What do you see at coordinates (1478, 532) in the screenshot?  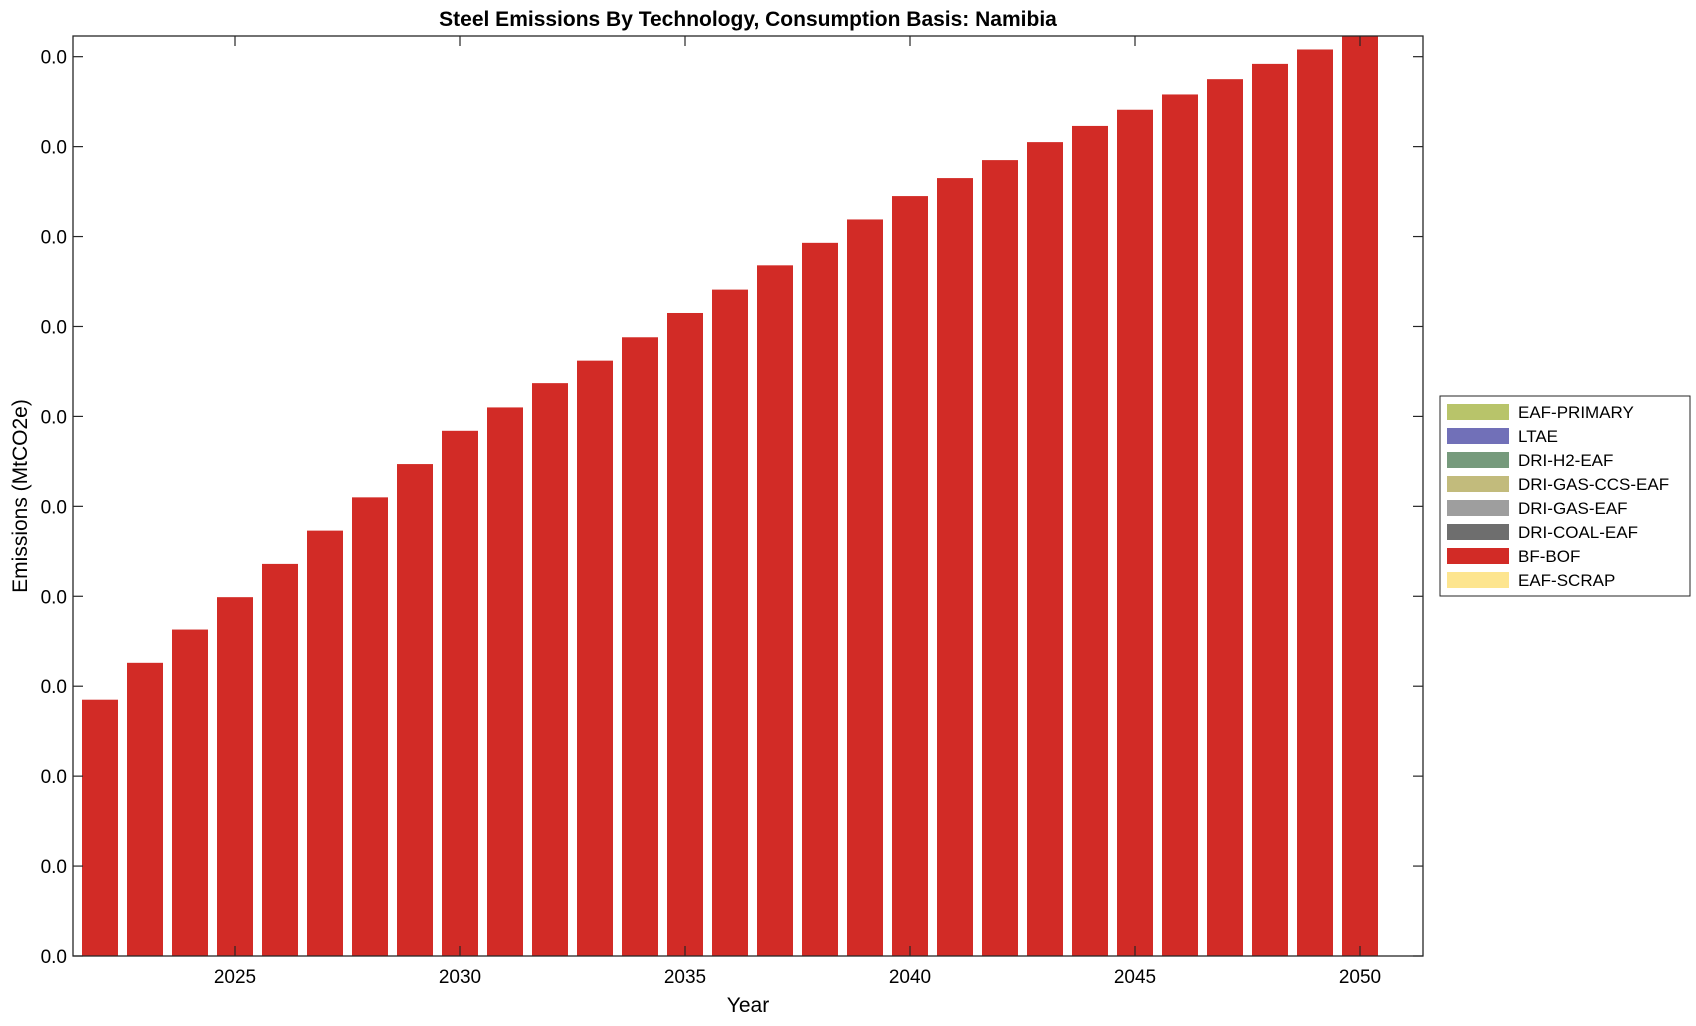 I see `legend-swatch-dri-coal-eaf` at bounding box center [1478, 532].